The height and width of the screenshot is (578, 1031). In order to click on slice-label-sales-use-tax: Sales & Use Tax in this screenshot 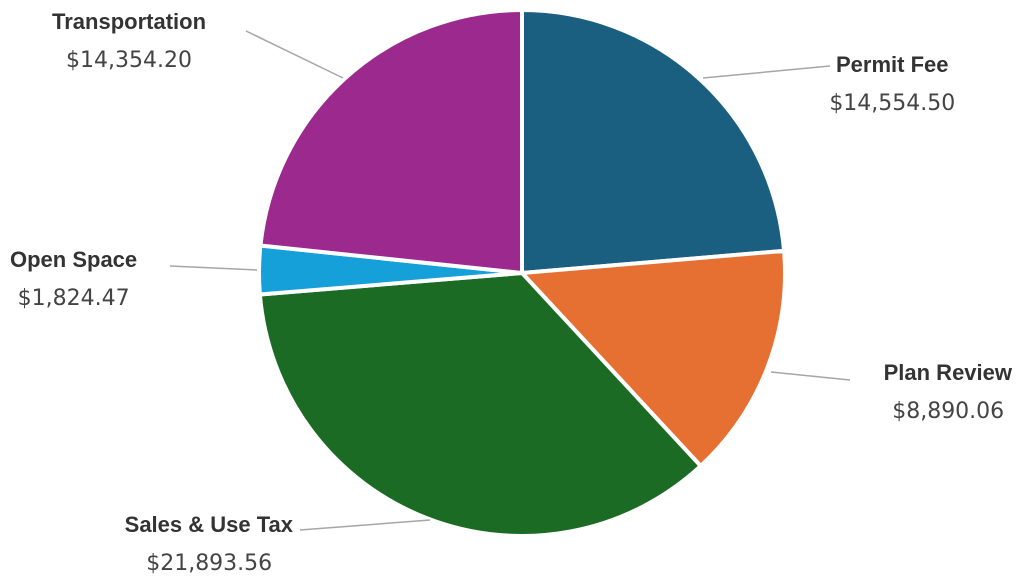, I will do `click(209, 524)`.